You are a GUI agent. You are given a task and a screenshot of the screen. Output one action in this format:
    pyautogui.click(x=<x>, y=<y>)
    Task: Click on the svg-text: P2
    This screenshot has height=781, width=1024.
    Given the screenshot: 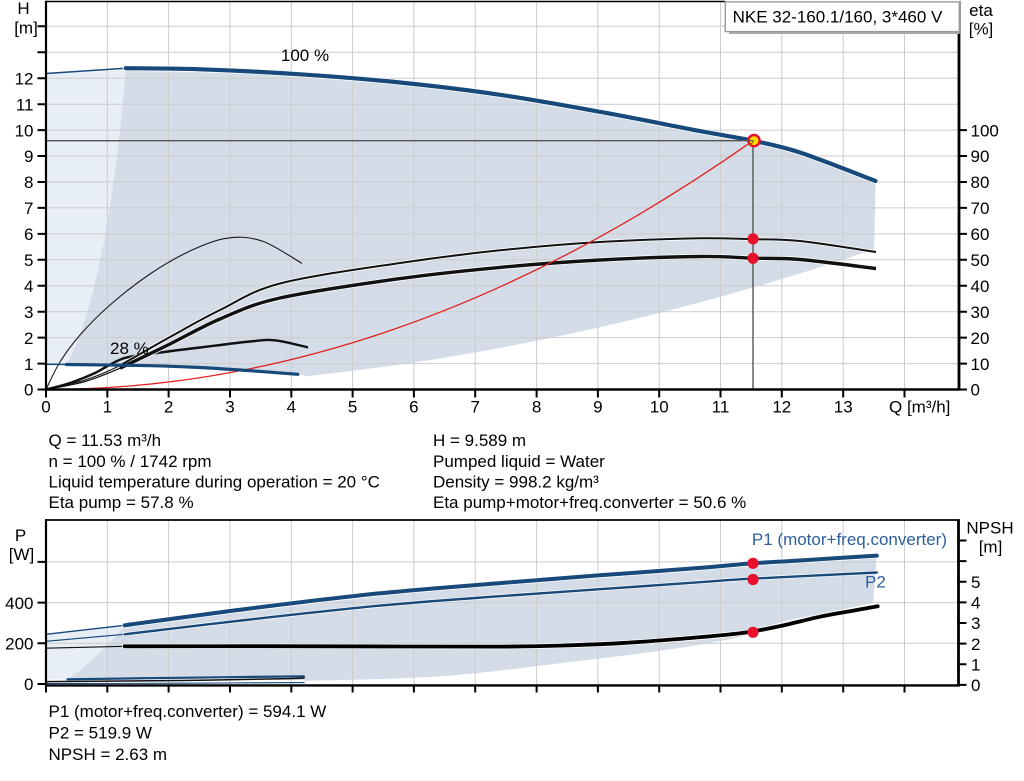 What is the action you would take?
    pyautogui.click(x=875, y=582)
    